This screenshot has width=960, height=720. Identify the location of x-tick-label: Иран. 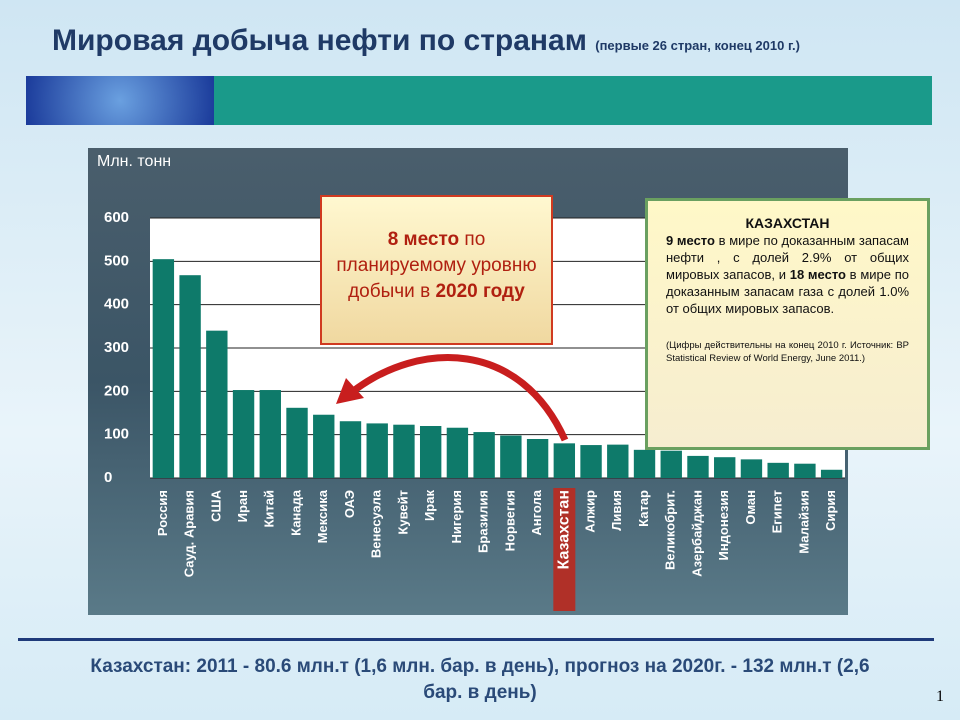
(242, 506).